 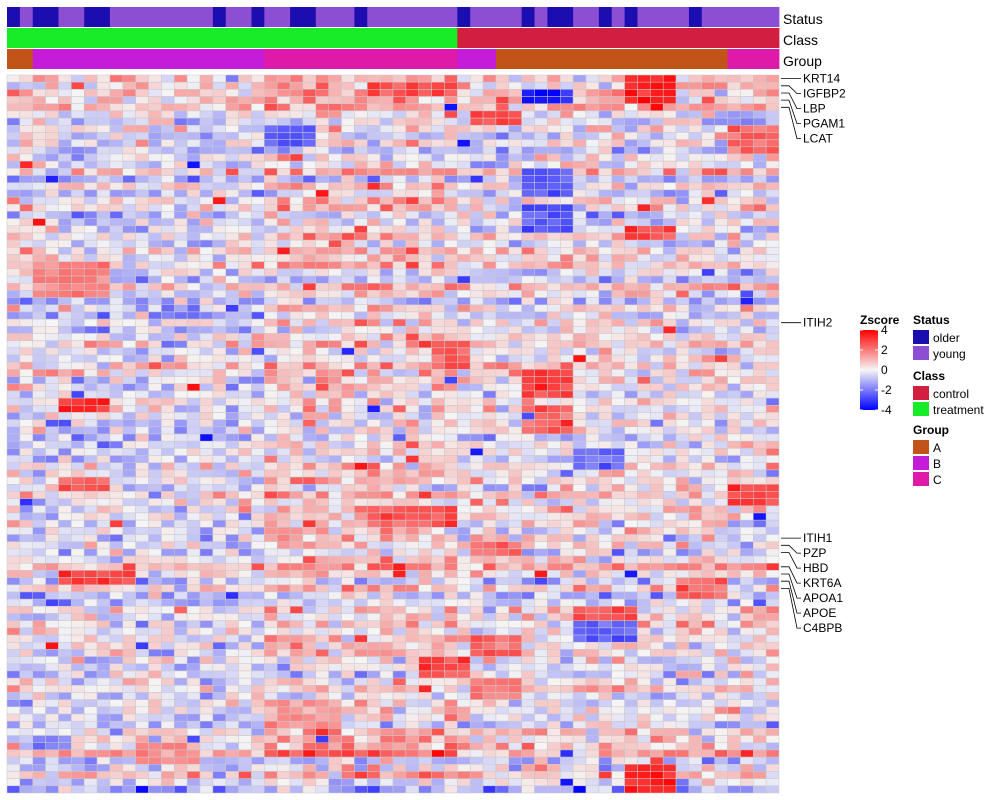 What do you see at coordinates (181, 258) in the screenshot?
I see `heatmap-cell-r25-c13` at bounding box center [181, 258].